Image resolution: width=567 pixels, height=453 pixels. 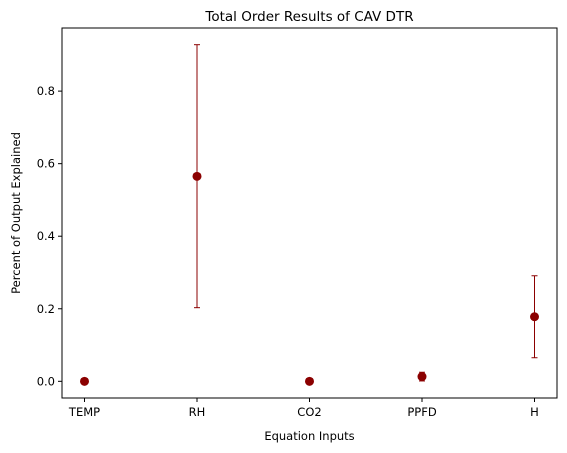 I want to click on y-tick-label: 0.2, so click(x=46, y=309).